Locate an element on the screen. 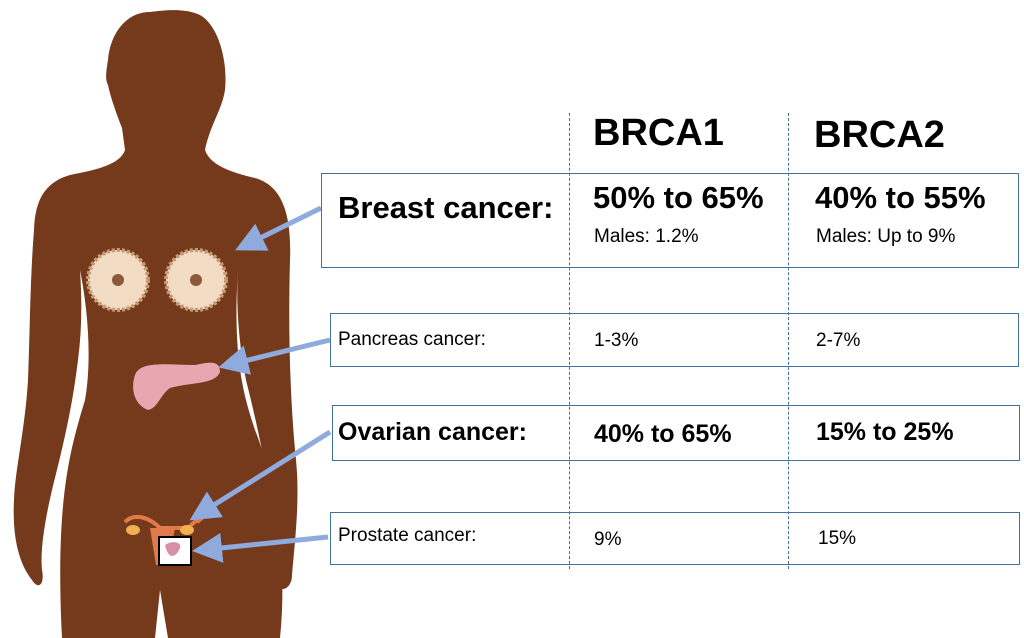  prostate-brca2: 15% is located at coordinates (837, 538).